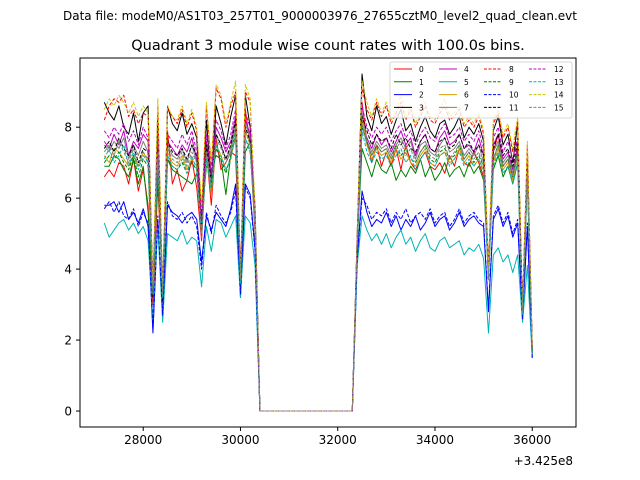 The image size is (640, 480). I want to click on y-tick-label: 4, so click(68, 270).